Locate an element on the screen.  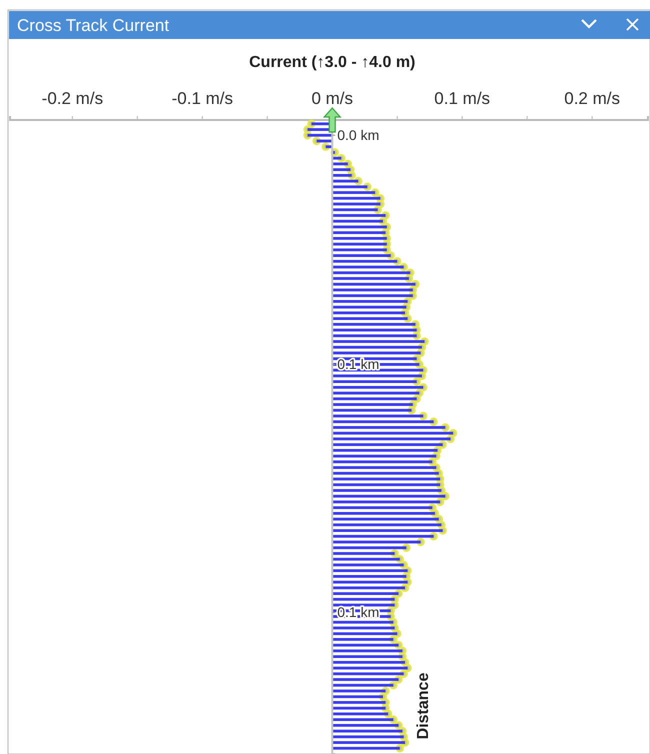
x-tick-label: 0 m/s is located at coordinates (332, 98).